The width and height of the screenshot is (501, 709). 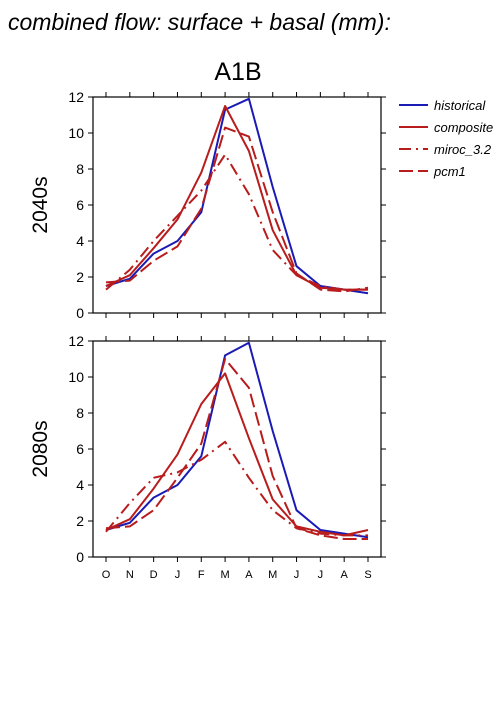 I want to click on legend-entry-pcm1: pcm1, so click(x=432, y=171).